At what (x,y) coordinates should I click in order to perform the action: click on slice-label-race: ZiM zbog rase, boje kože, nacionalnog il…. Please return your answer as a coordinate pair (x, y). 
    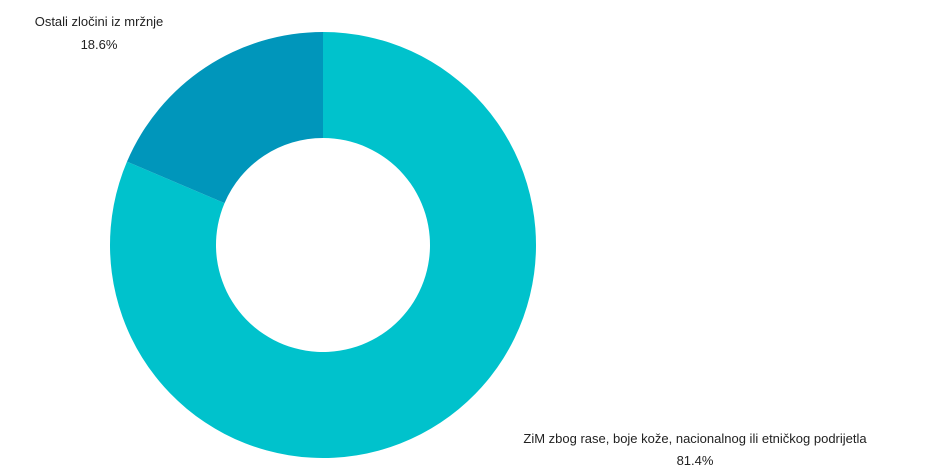
    Looking at the image, I should click on (695, 438).